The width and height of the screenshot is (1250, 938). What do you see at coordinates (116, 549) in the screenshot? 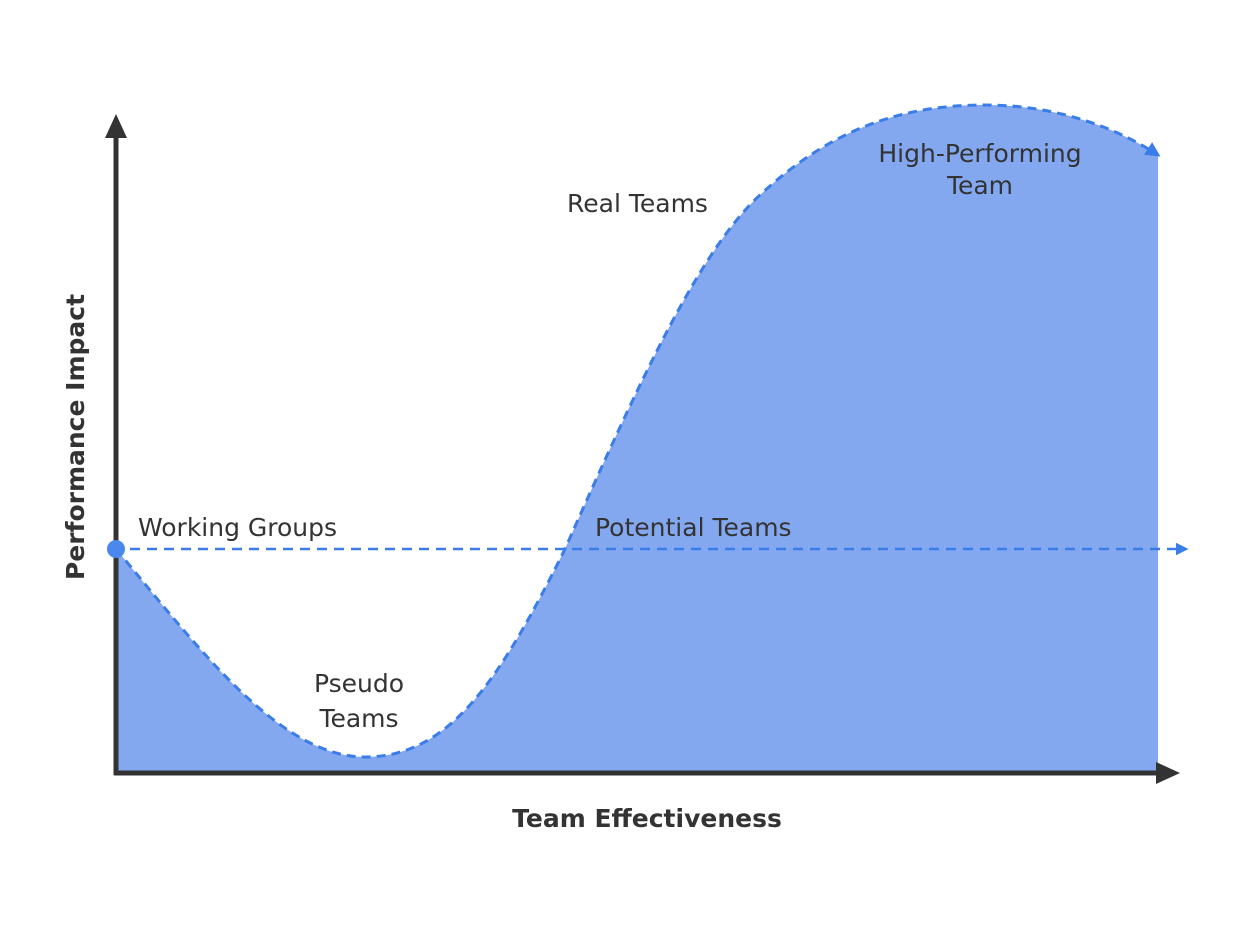
I see `start-point` at bounding box center [116, 549].